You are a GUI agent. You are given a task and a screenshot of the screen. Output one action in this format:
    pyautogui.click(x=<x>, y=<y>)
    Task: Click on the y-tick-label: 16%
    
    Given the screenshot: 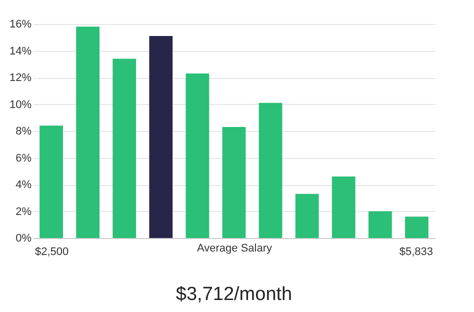 What is the action you would take?
    pyautogui.click(x=20, y=24)
    